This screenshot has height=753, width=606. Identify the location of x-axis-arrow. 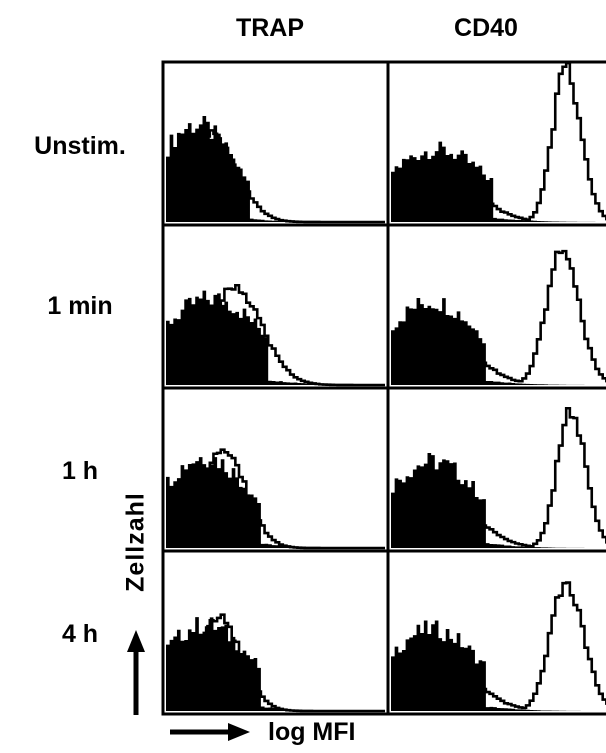
(210, 732).